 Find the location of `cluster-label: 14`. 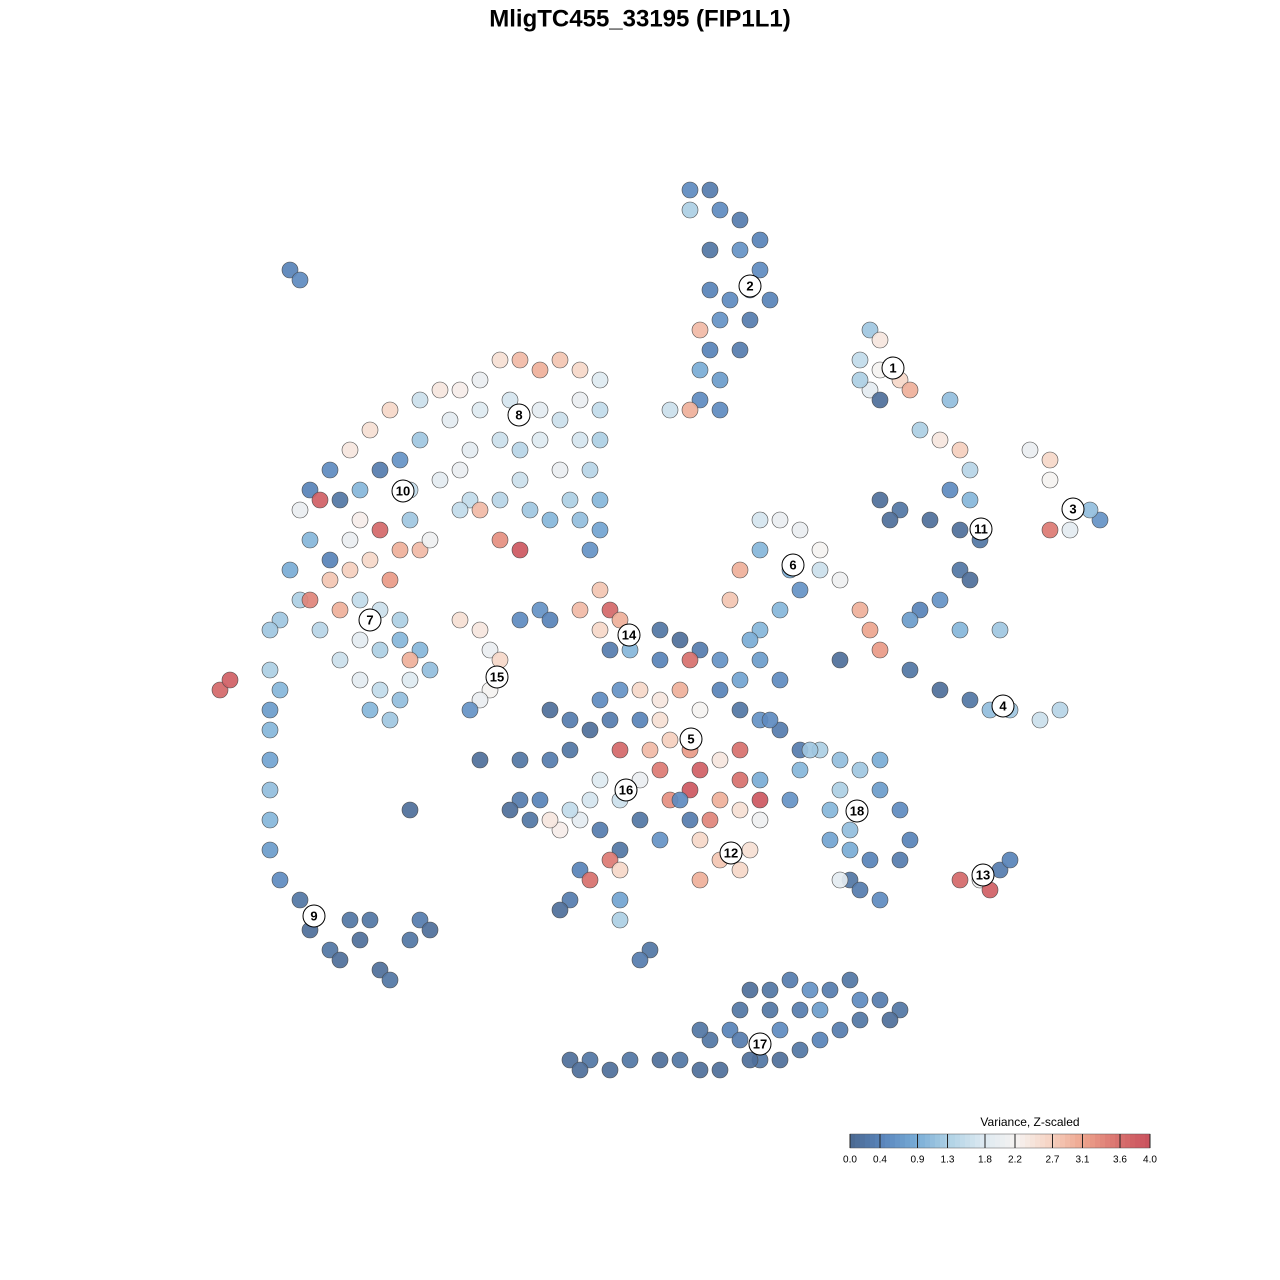

cluster-label: 14 is located at coordinates (629, 634).